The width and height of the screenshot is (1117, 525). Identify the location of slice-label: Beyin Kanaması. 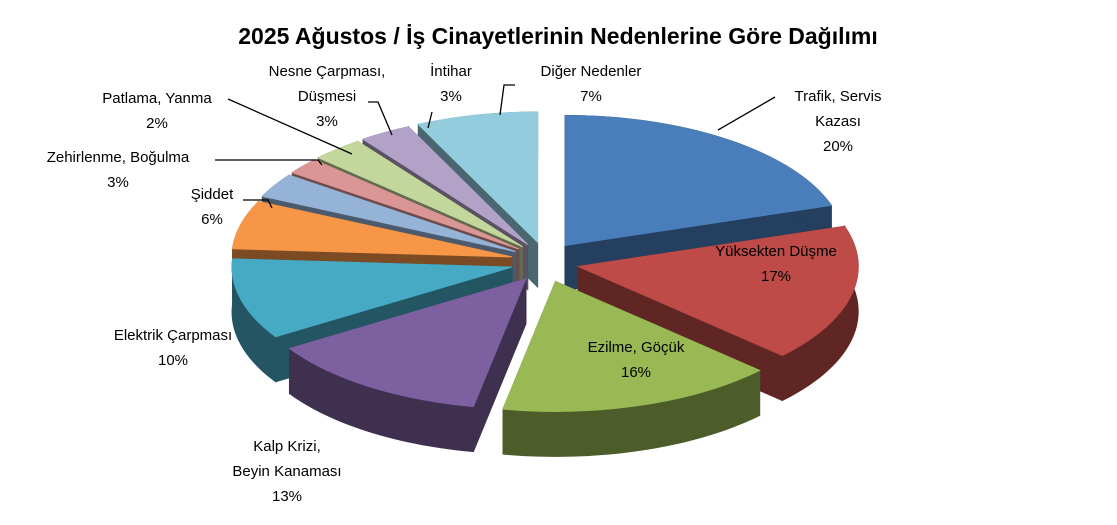
(286, 471).